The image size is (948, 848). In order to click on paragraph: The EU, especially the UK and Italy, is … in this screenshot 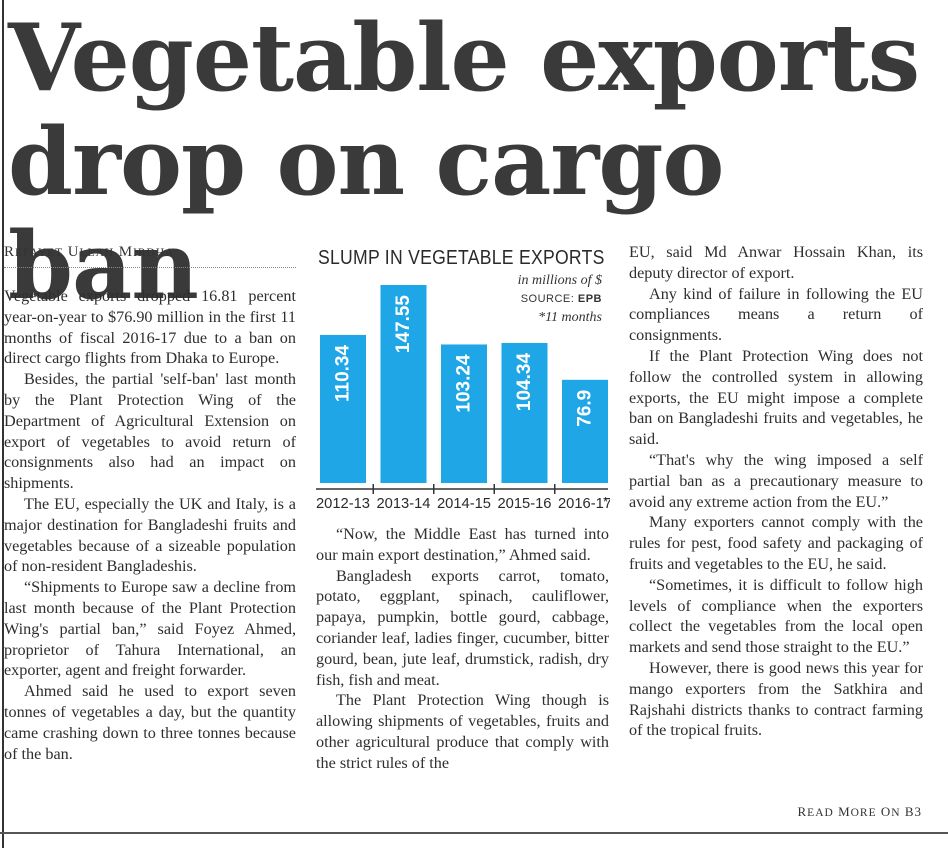, I will do `click(150, 535)`.